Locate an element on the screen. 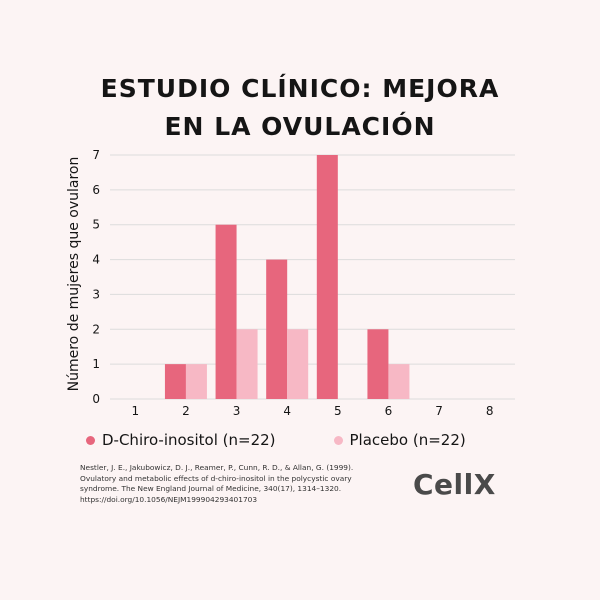  x-tick-label: 1 is located at coordinates (135, 411).